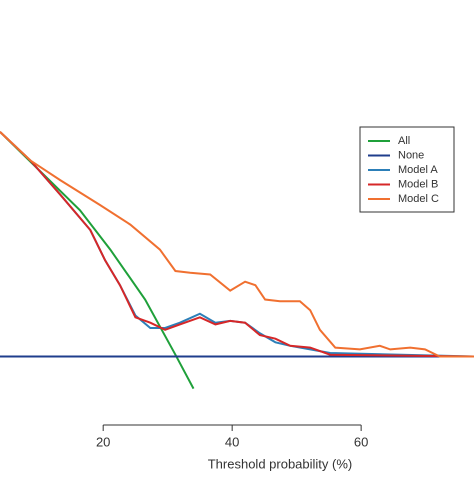 This screenshot has height=479, width=474. What do you see at coordinates (418, 184) in the screenshot?
I see `legend-label: Model B` at bounding box center [418, 184].